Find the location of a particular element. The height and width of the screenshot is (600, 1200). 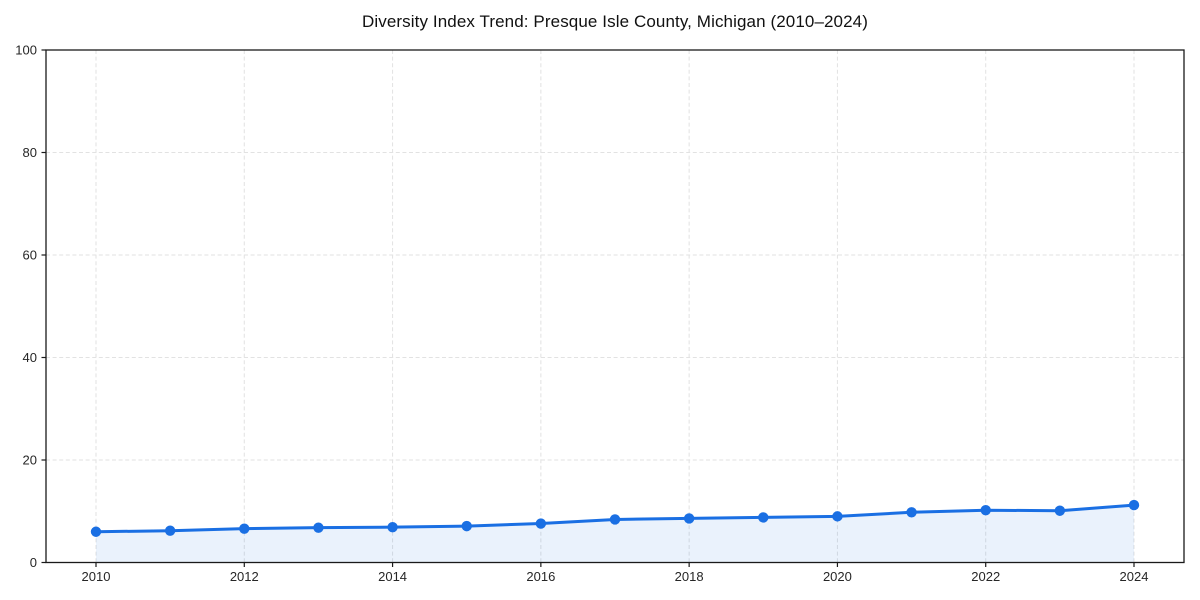

data-point-2017 is located at coordinates (615, 519).